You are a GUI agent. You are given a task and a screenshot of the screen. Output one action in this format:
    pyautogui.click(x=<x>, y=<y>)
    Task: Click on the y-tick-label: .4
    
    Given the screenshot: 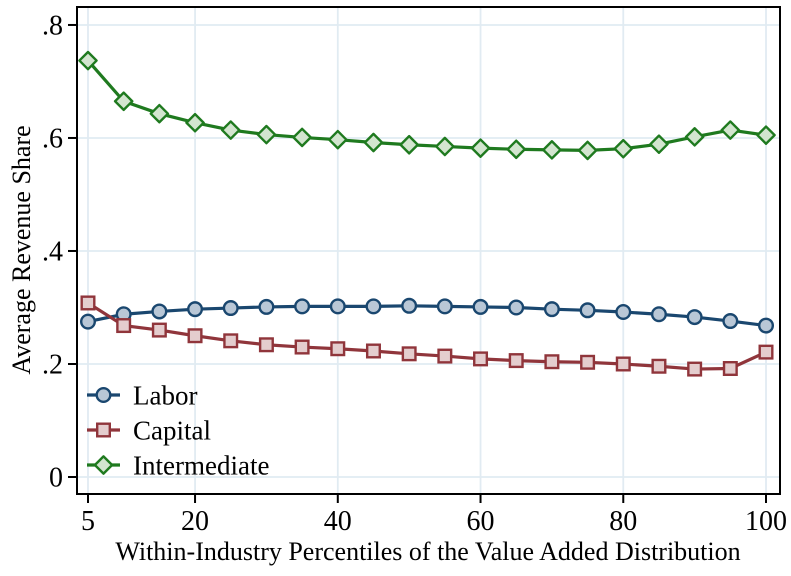 What is the action you would take?
    pyautogui.click(x=52, y=251)
    